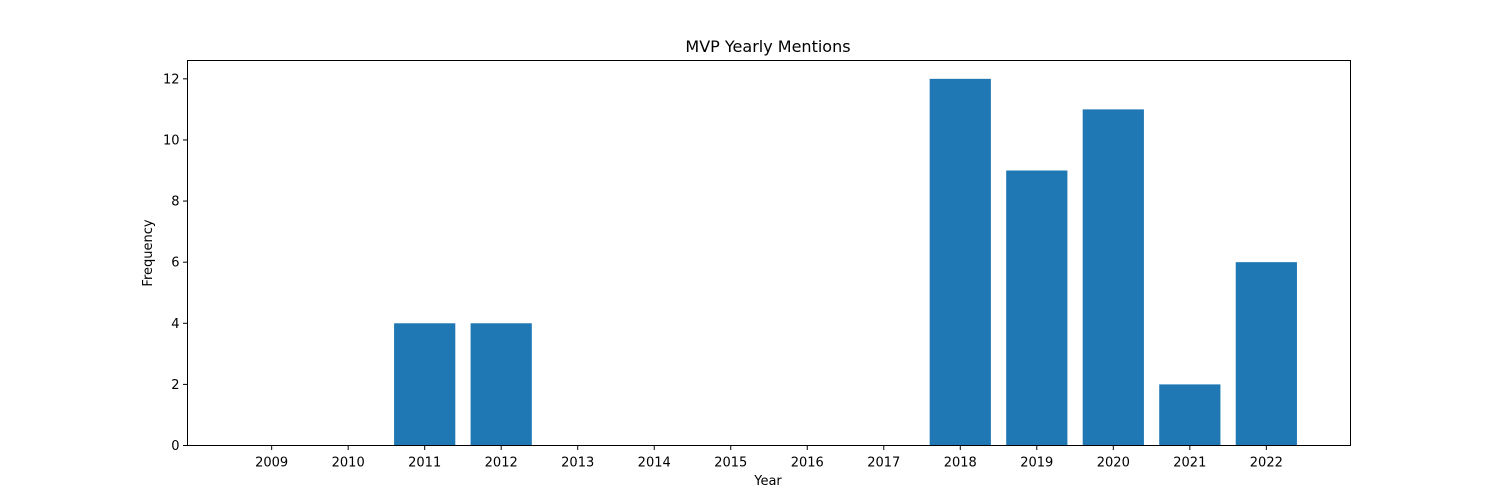 The image size is (1500, 500). I want to click on x-tick-label-2014: 2014, so click(654, 463).